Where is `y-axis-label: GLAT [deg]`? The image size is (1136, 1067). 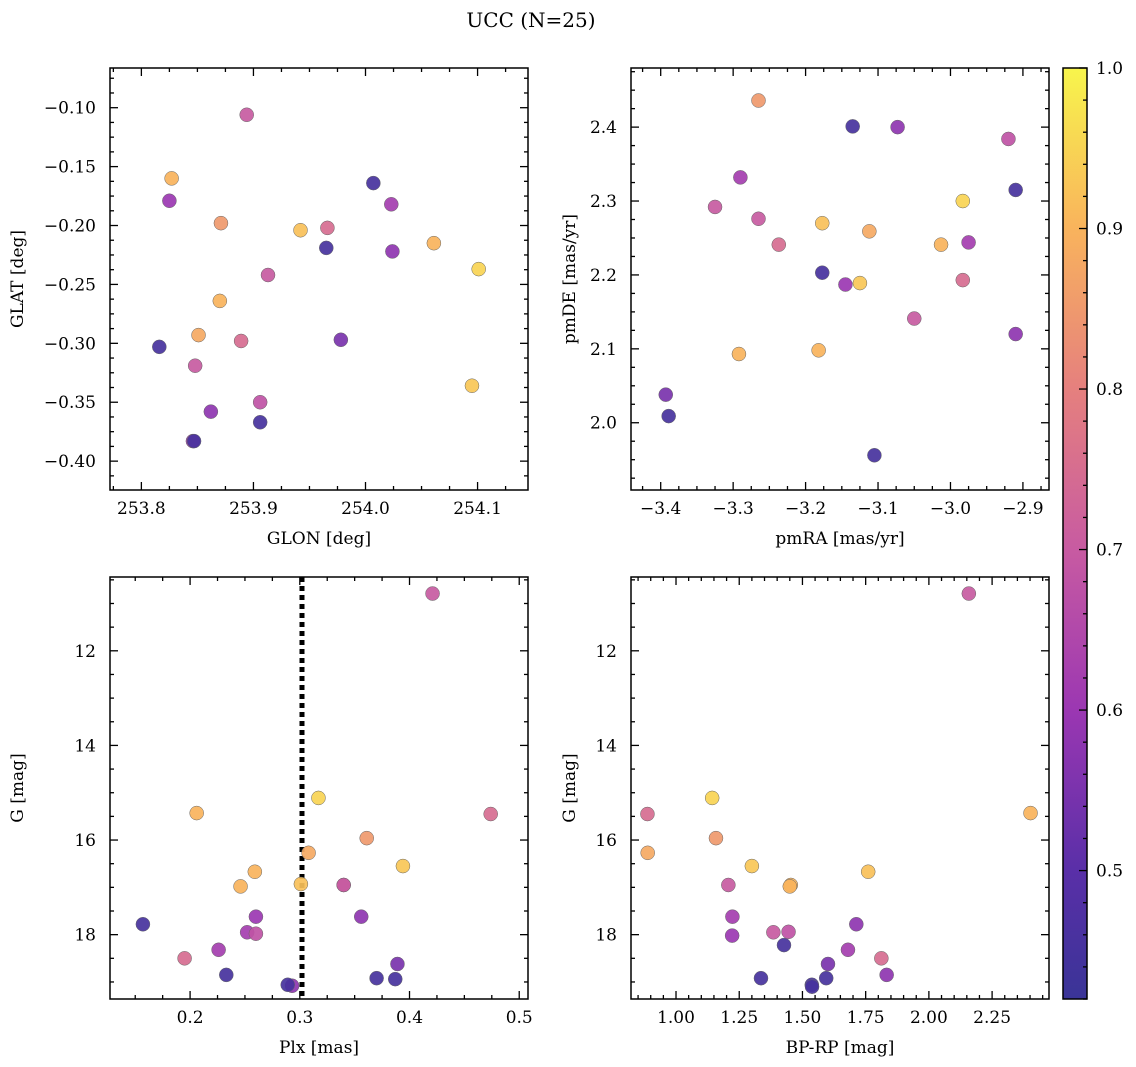 y-axis-label: GLAT [deg] is located at coordinates (18, 279).